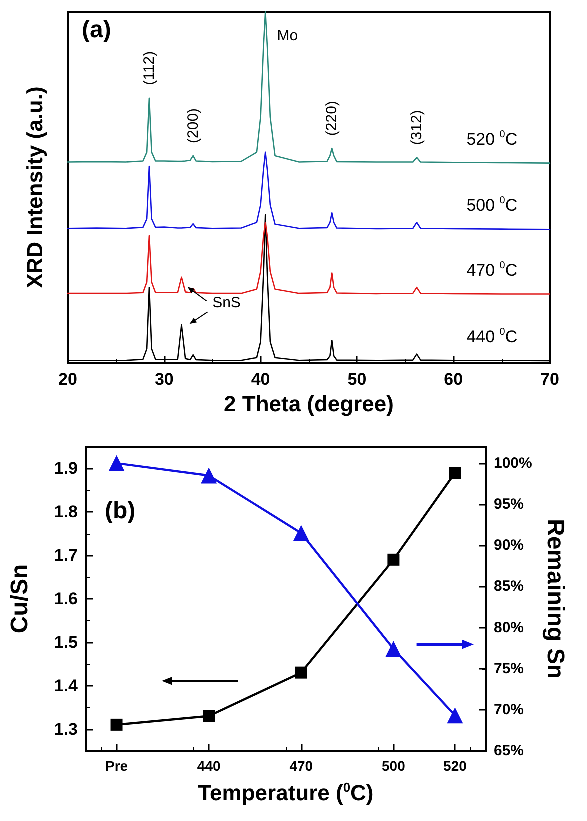 The image size is (587, 821). What do you see at coordinates (555, 599) in the screenshot?
I see `y2-axis-title: Remaining Sn` at bounding box center [555, 599].